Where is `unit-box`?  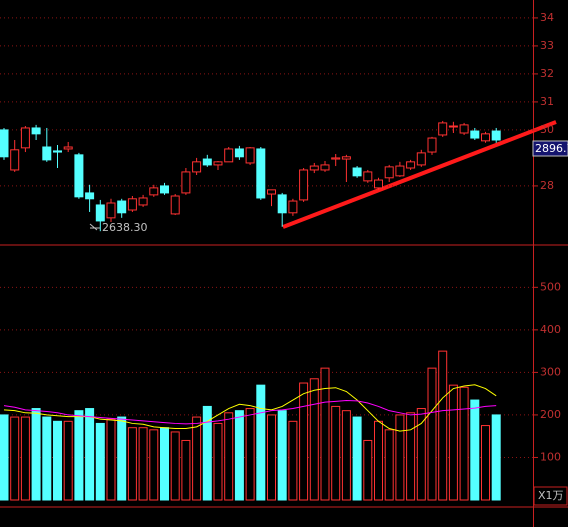
unit-box is located at coordinates (550, 496).